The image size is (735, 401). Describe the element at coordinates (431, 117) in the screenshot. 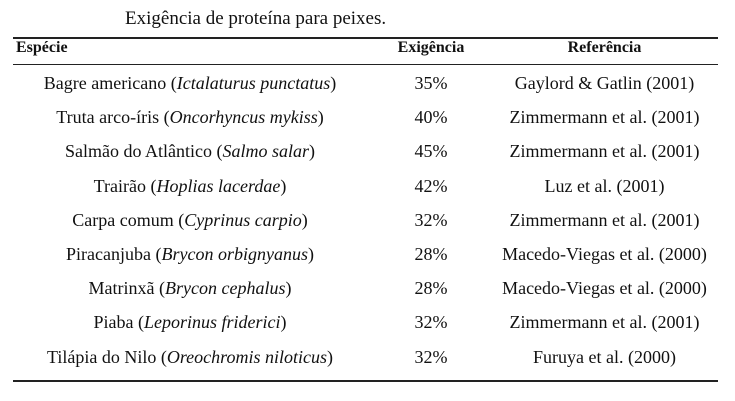

I see `requirement-cell: 40%` at that location.